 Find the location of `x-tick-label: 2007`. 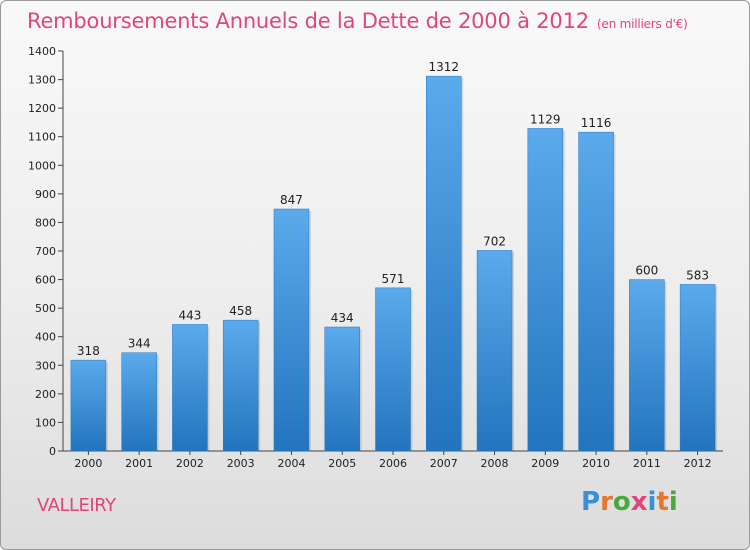

x-tick-label: 2007 is located at coordinates (444, 463).